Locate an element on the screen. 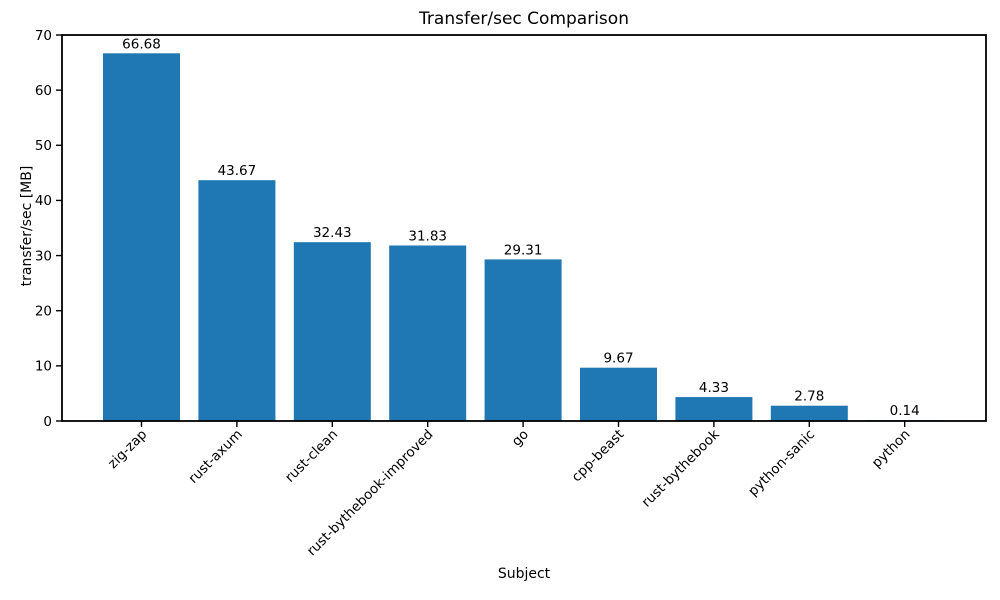 This screenshot has height=600, width=1000. x-tick-label: rust-clean is located at coordinates (311, 456).